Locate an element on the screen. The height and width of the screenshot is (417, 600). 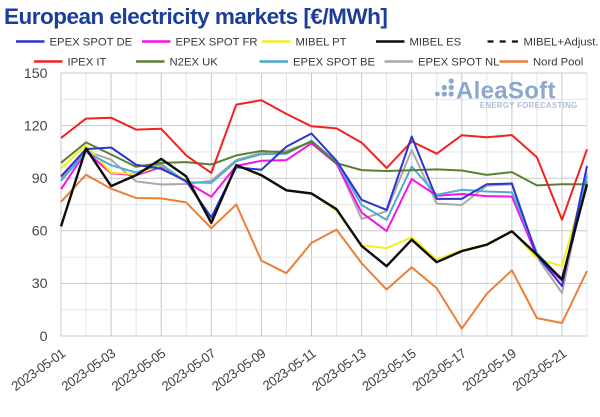
svg-text: MIBEL PT is located at coordinates (321, 43).